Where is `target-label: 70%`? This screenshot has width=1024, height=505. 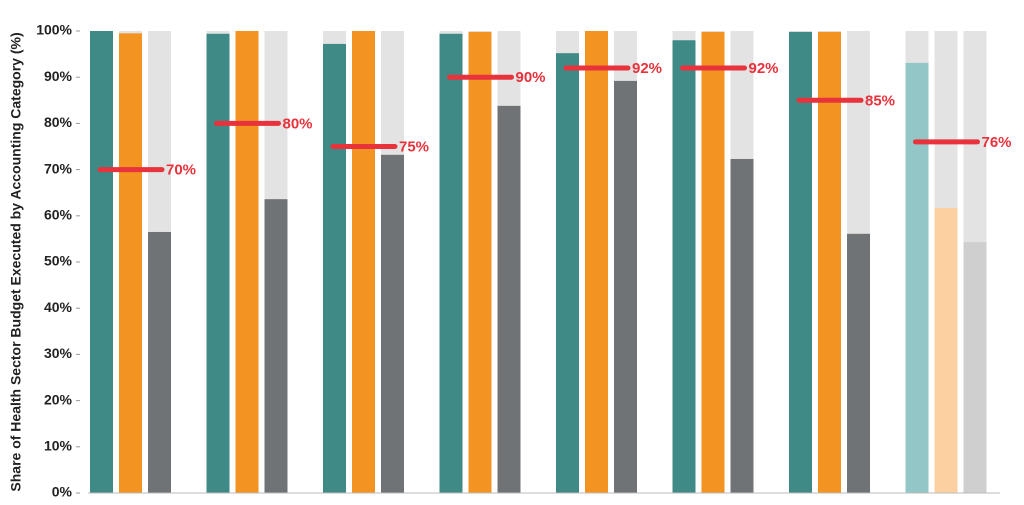
target-label: 70% is located at coordinates (181, 170).